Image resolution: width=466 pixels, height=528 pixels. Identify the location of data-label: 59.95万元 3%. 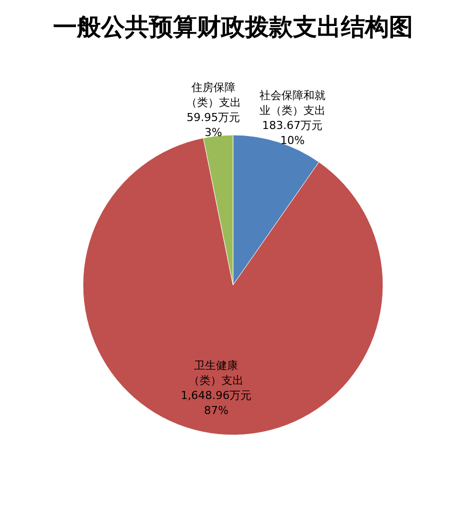
(213, 124).